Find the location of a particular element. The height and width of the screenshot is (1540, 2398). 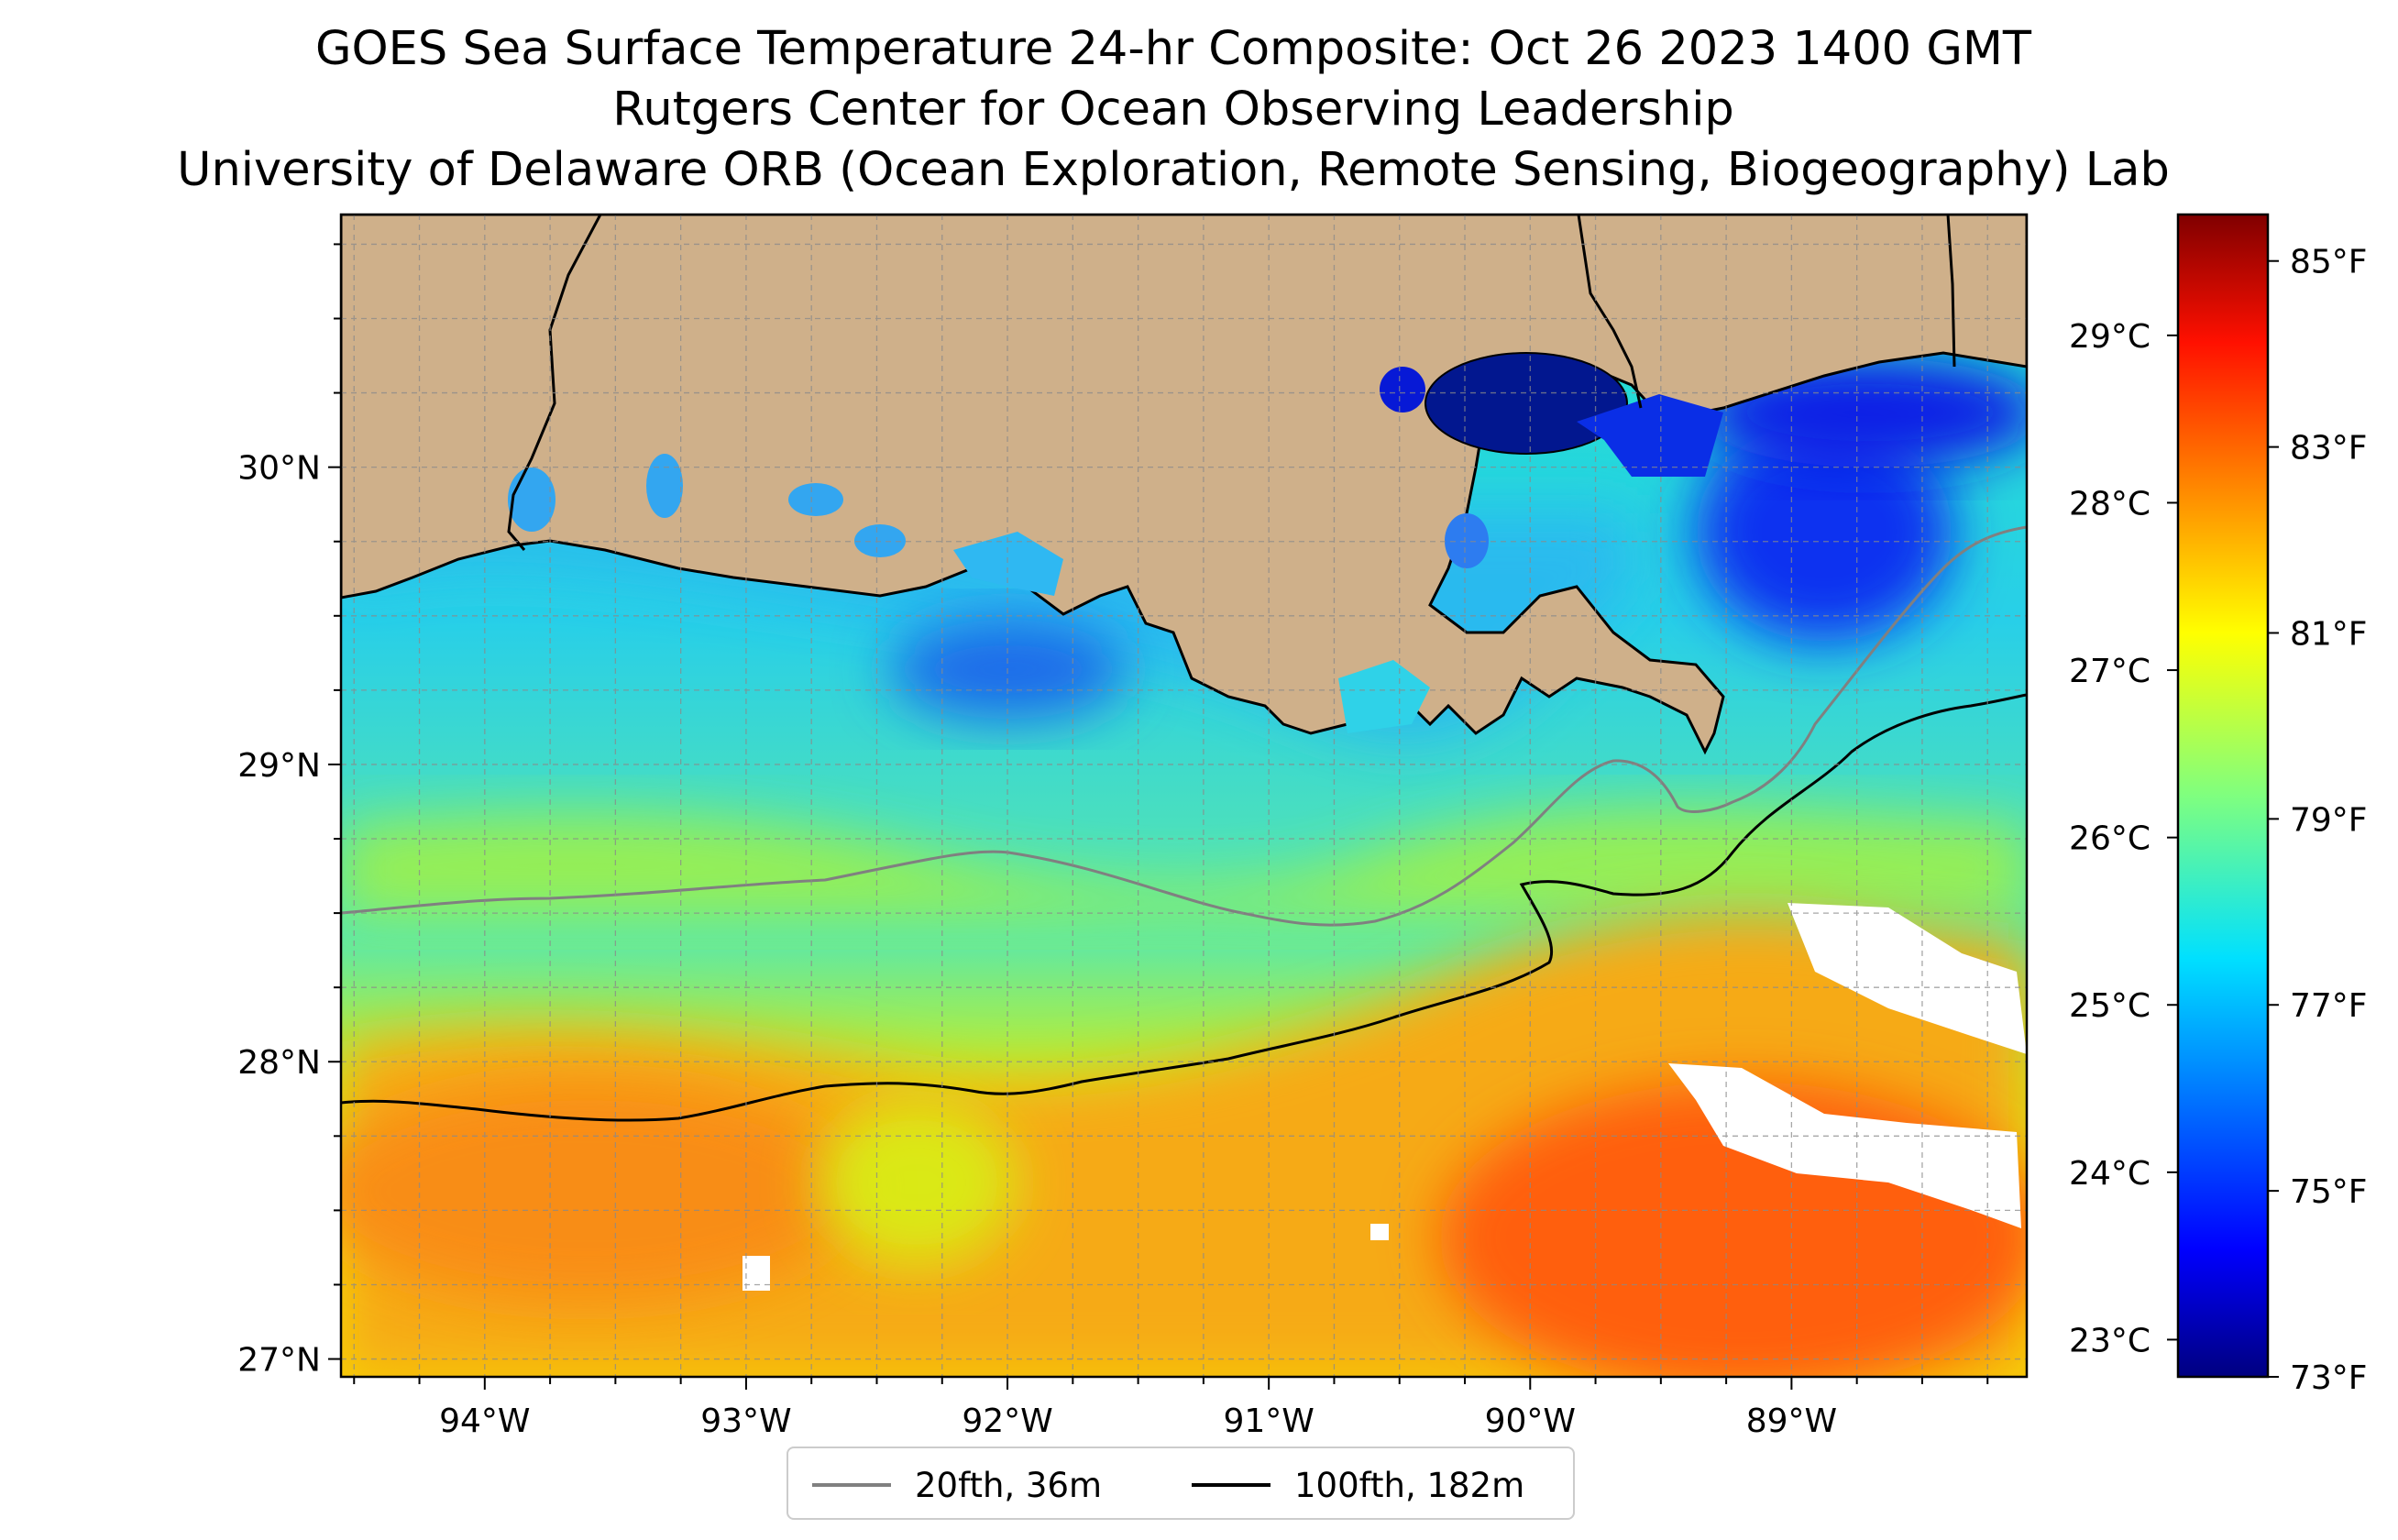

isobath-legend: 20fth, 36m 100fth, 182m is located at coordinates (1180, 1483).